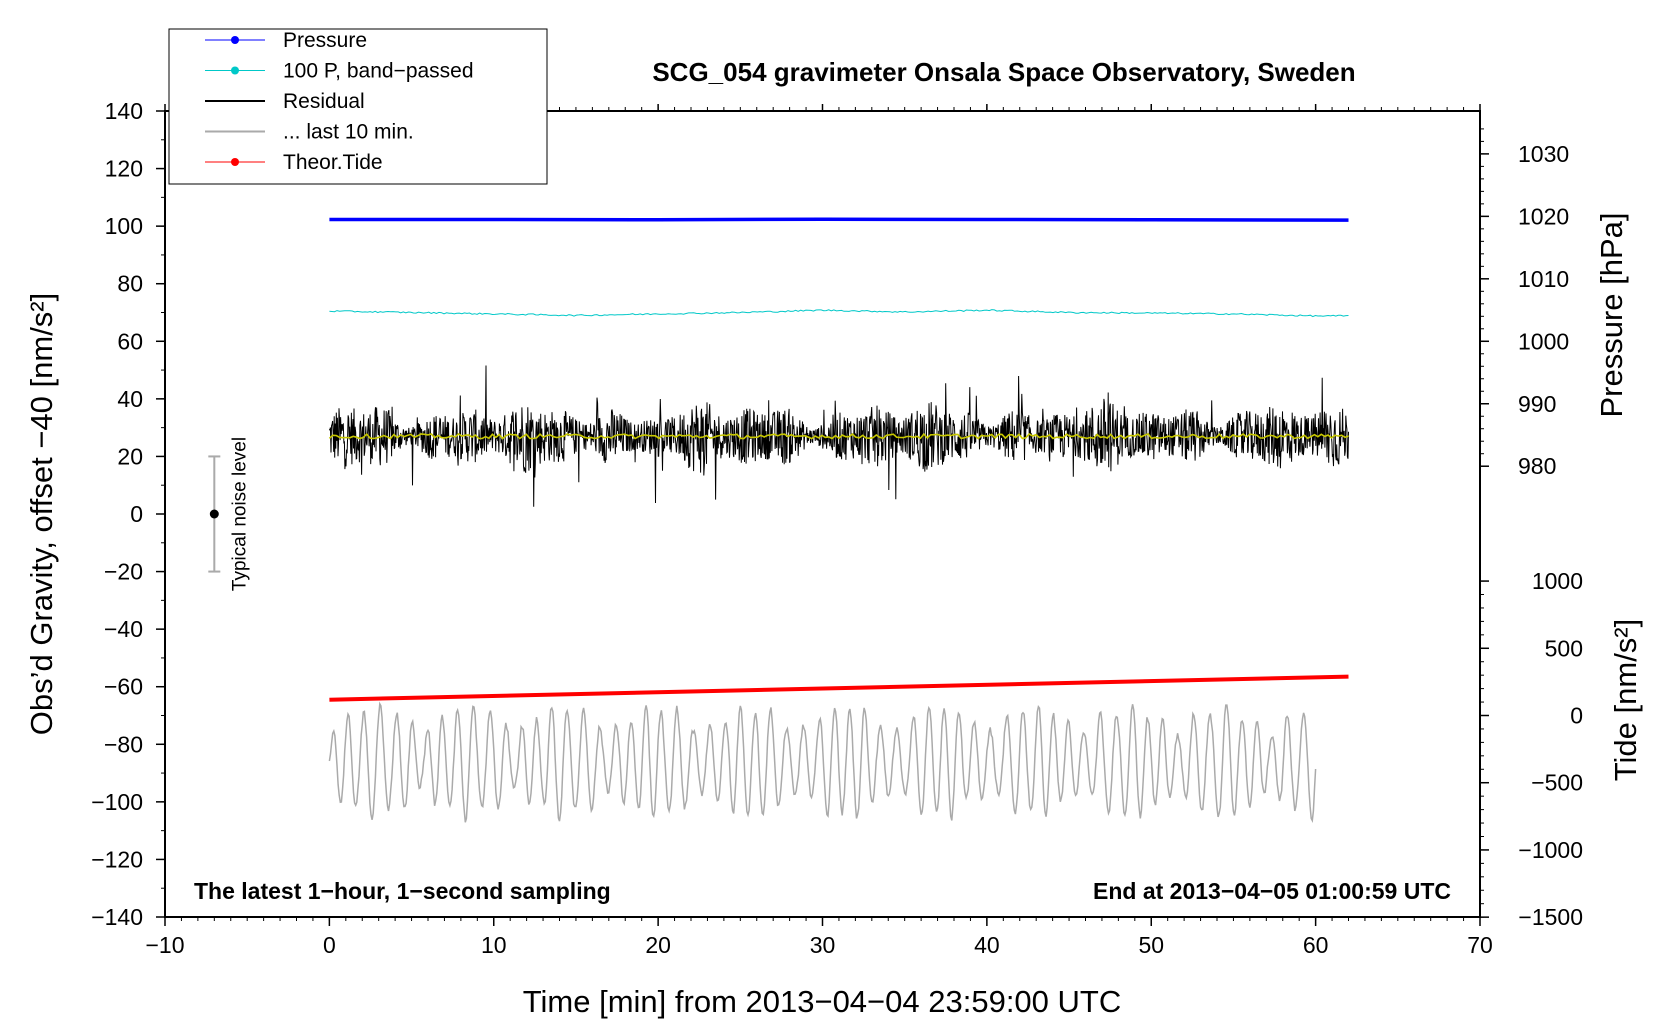 The image size is (1660, 1020). What do you see at coordinates (124, 169) in the screenshot?
I see `y-tick-label: 120` at bounding box center [124, 169].